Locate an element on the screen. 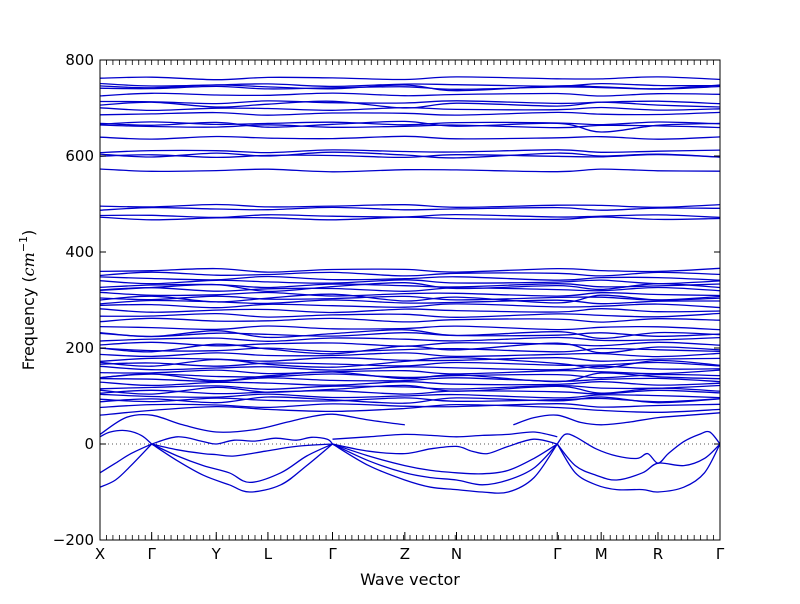 The image size is (800, 604). y-tick-label: 800 is located at coordinates (79, 60).